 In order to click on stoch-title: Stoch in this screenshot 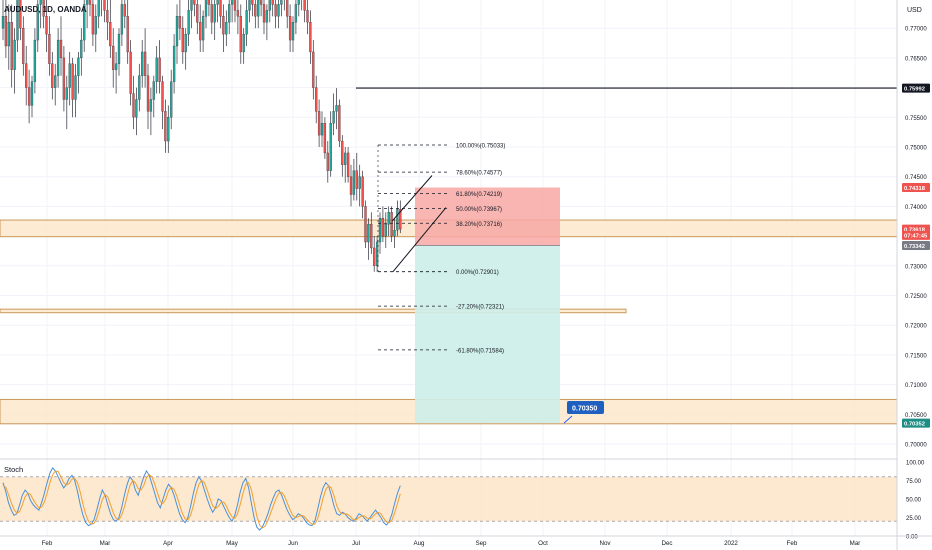, I will do `click(13, 469)`.